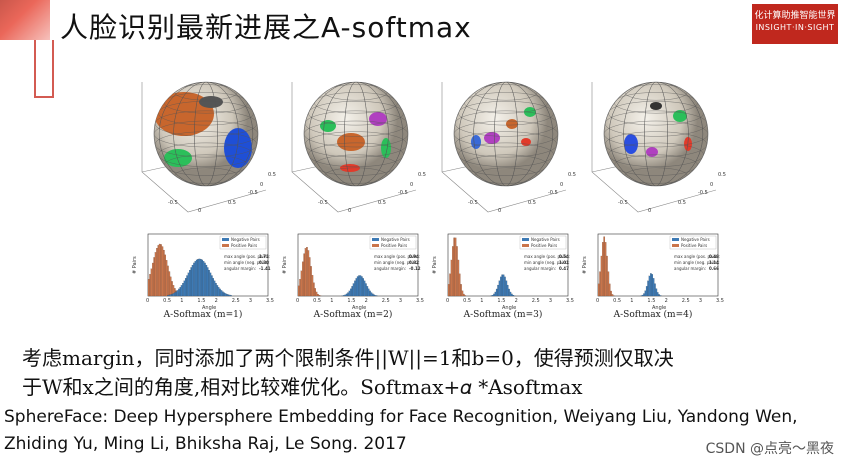 The height and width of the screenshot is (466, 848). I want to click on x-tick-label: 1.5, so click(201, 301).